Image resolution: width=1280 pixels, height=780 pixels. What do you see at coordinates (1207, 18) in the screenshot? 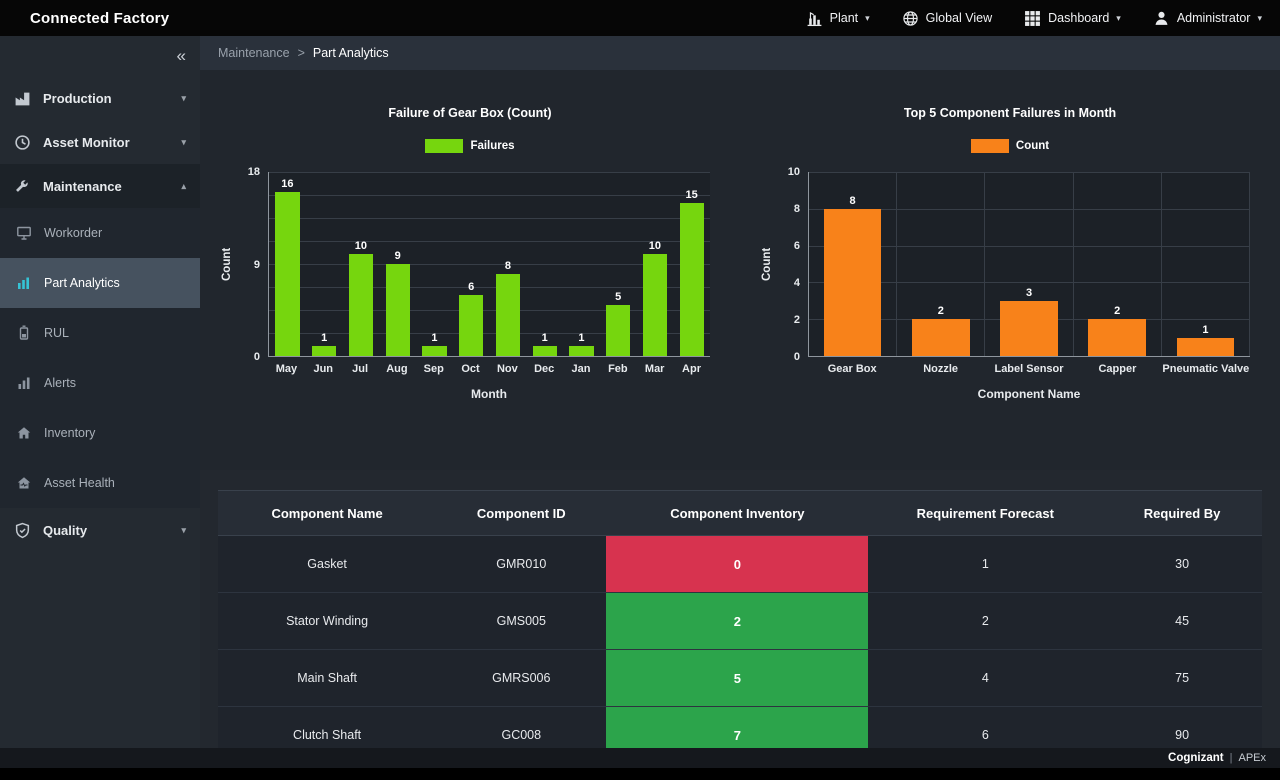
I see `administrator-menu: Administrator ▾` at bounding box center [1207, 18].